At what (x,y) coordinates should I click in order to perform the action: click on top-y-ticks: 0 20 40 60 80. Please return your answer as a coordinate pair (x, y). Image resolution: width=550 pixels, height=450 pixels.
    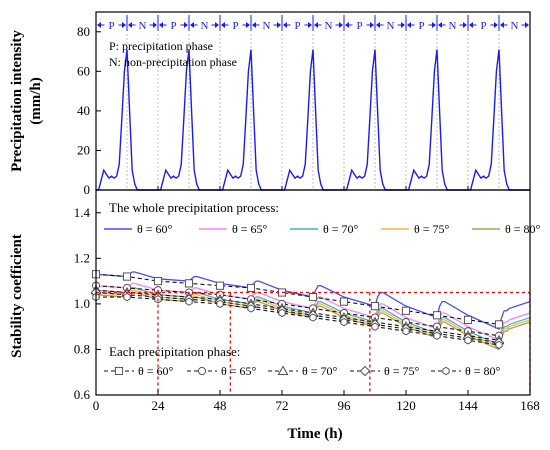
    Looking at the image, I should click on (89, 110).